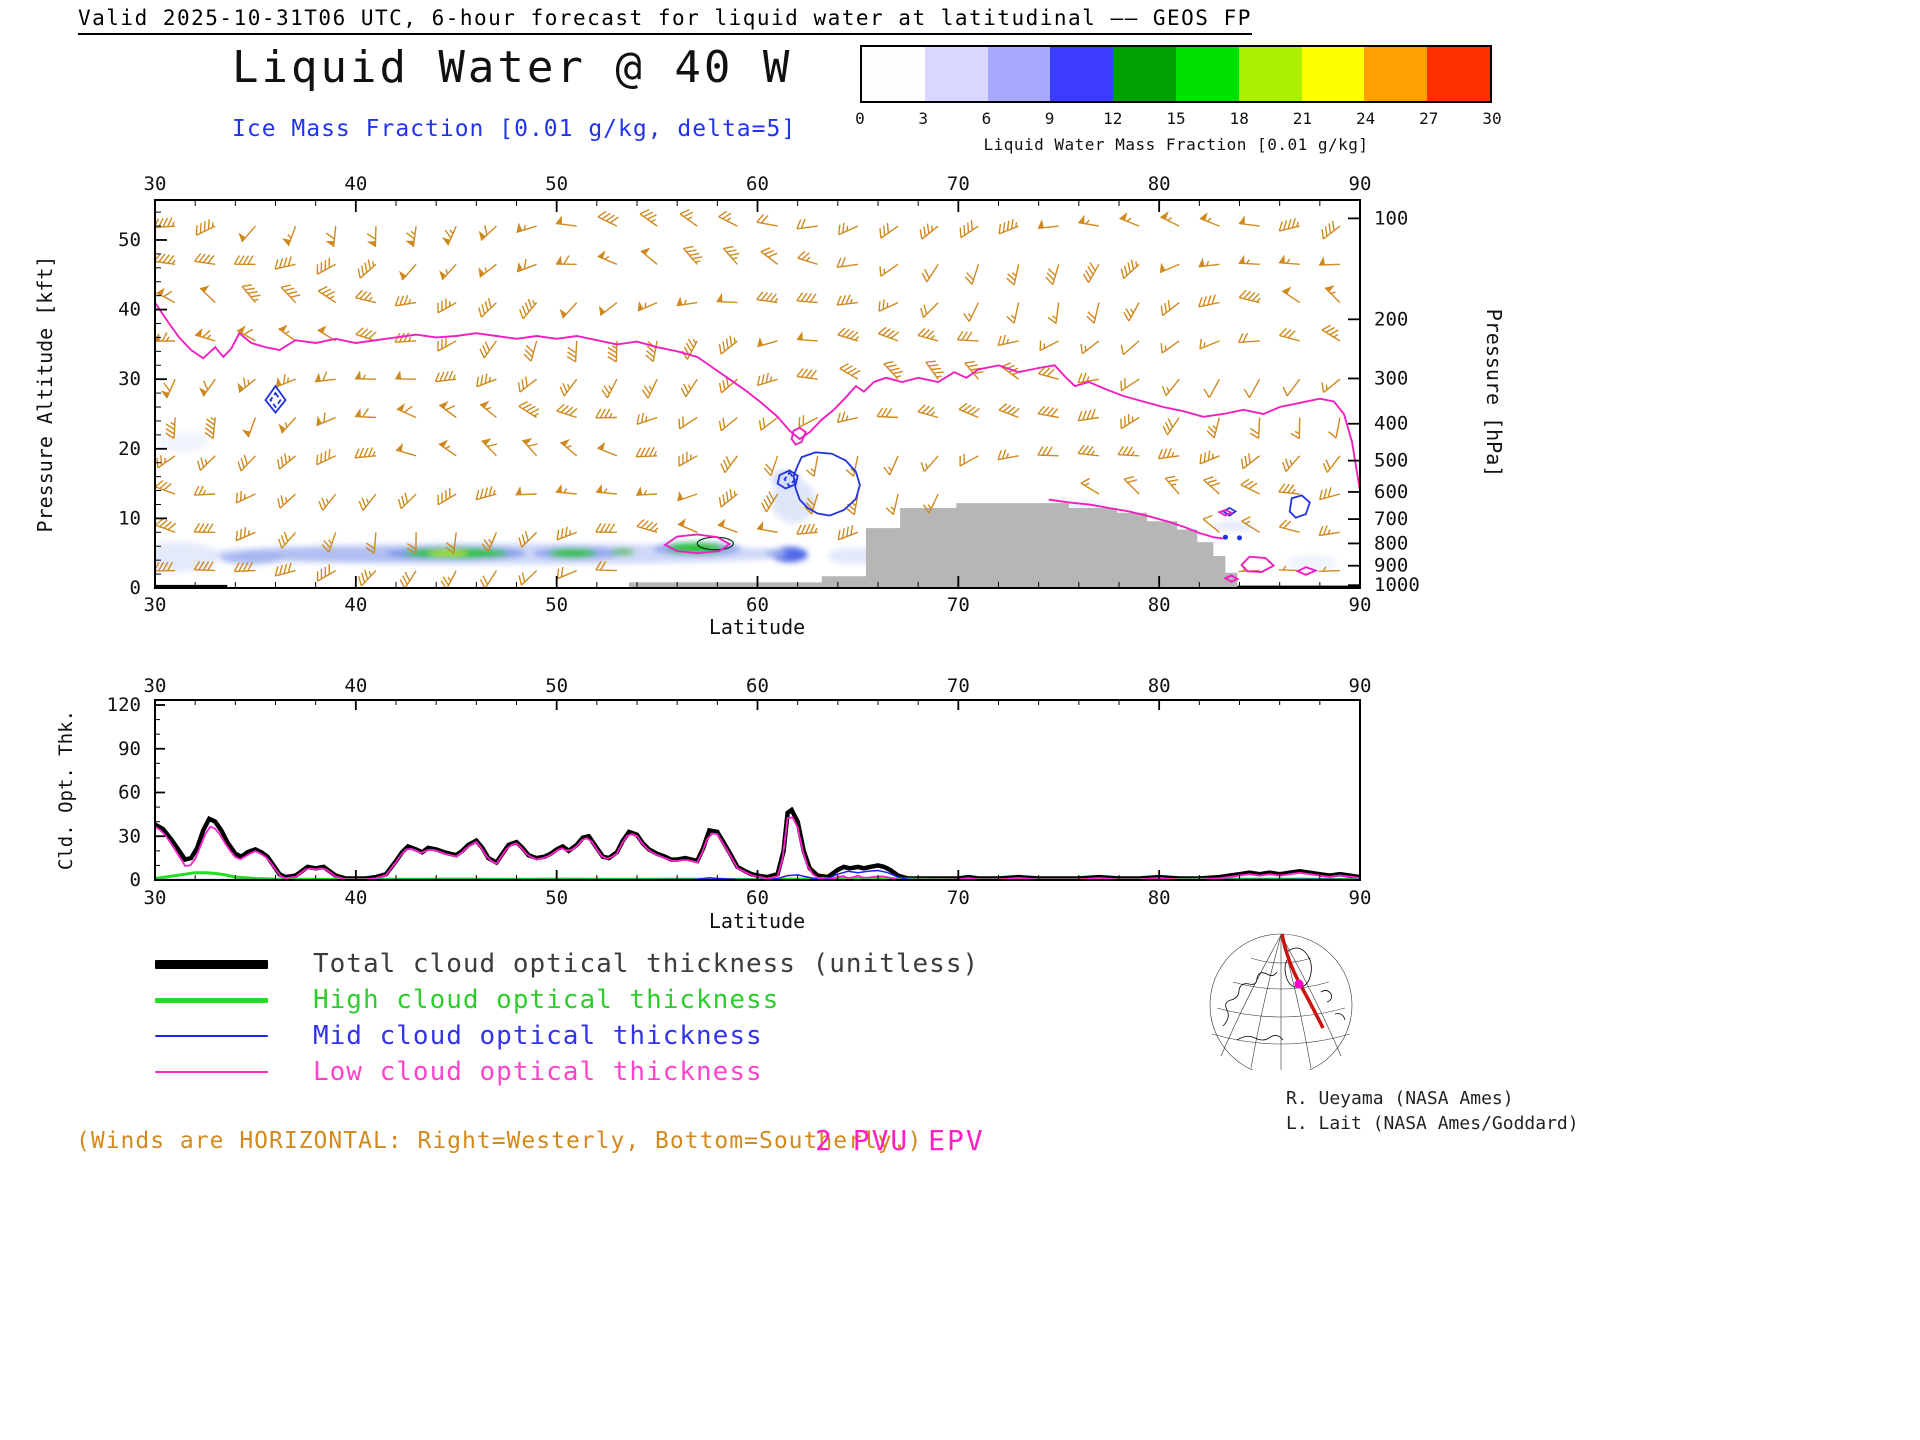 The height and width of the screenshot is (1440, 1920). What do you see at coordinates (933, 545) in the screenshot?
I see `terrain` at bounding box center [933, 545].